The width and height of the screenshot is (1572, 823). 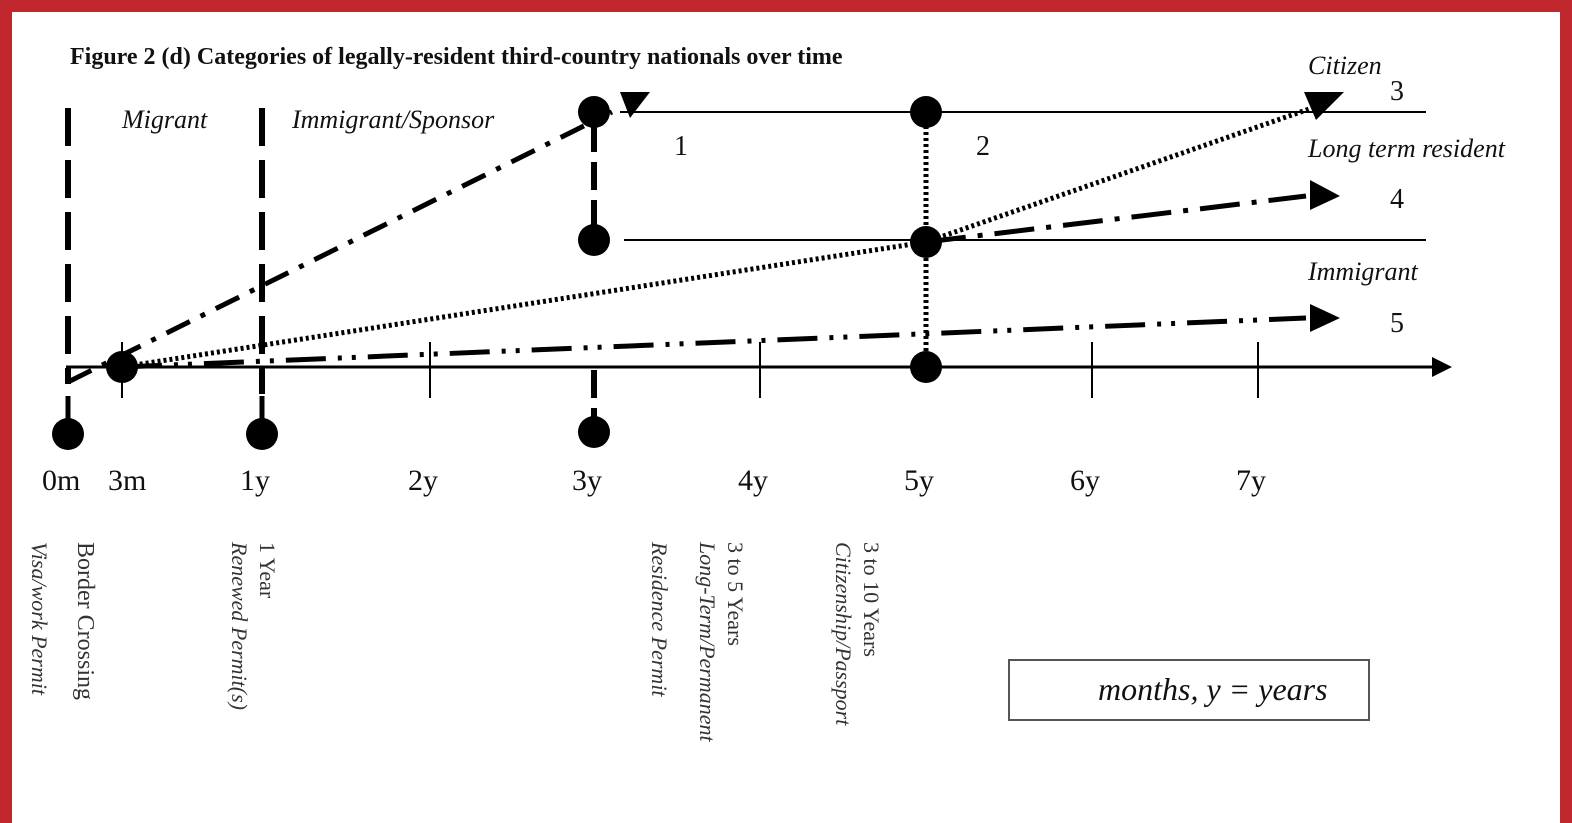 I want to click on dot-5y-axis, so click(x=926, y=367).